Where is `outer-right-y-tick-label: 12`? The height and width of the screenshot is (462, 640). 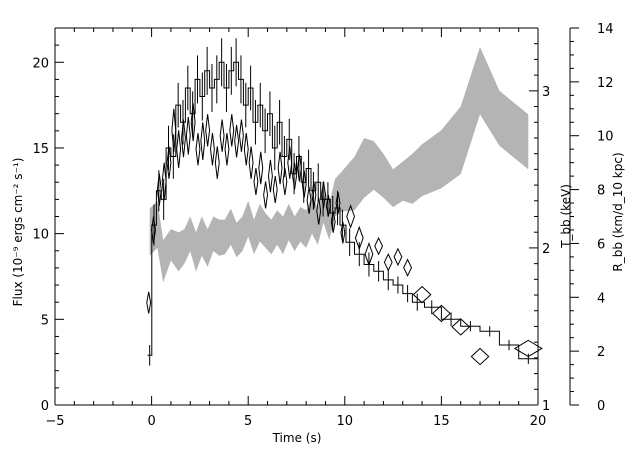
outer-right-y-tick-label: 12 is located at coordinates (605, 83).